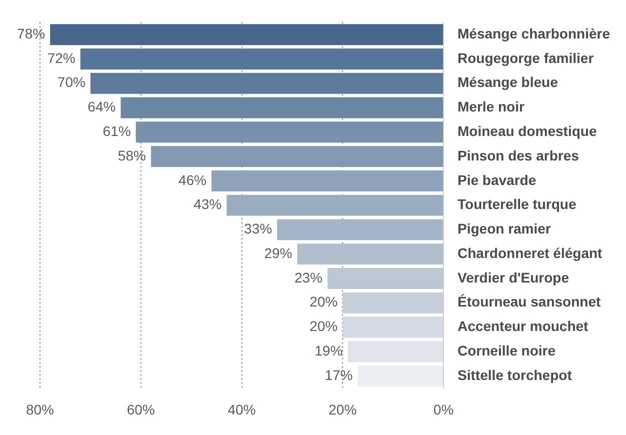 This screenshot has width=626, height=435. What do you see at coordinates (443, 409) in the screenshot?
I see `x-tick-label: 0%` at bounding box center [443, 409].